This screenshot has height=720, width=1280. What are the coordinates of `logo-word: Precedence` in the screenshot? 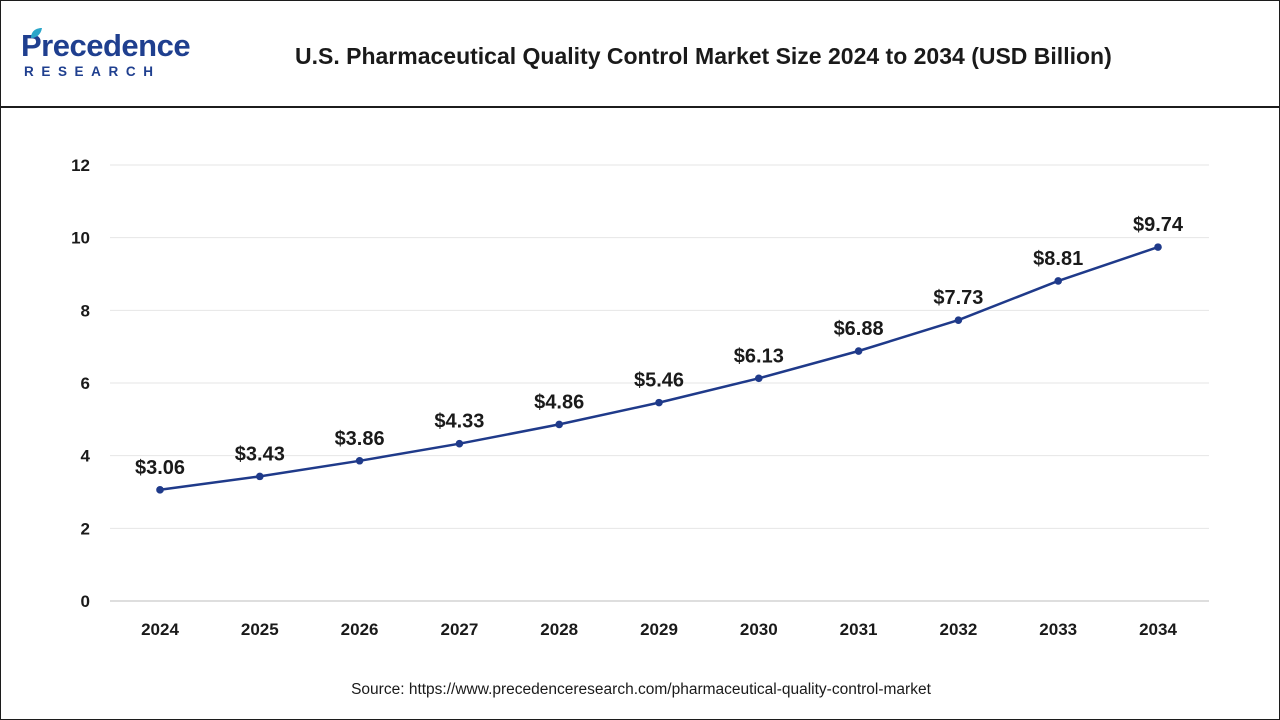 It's located at (106, 45).